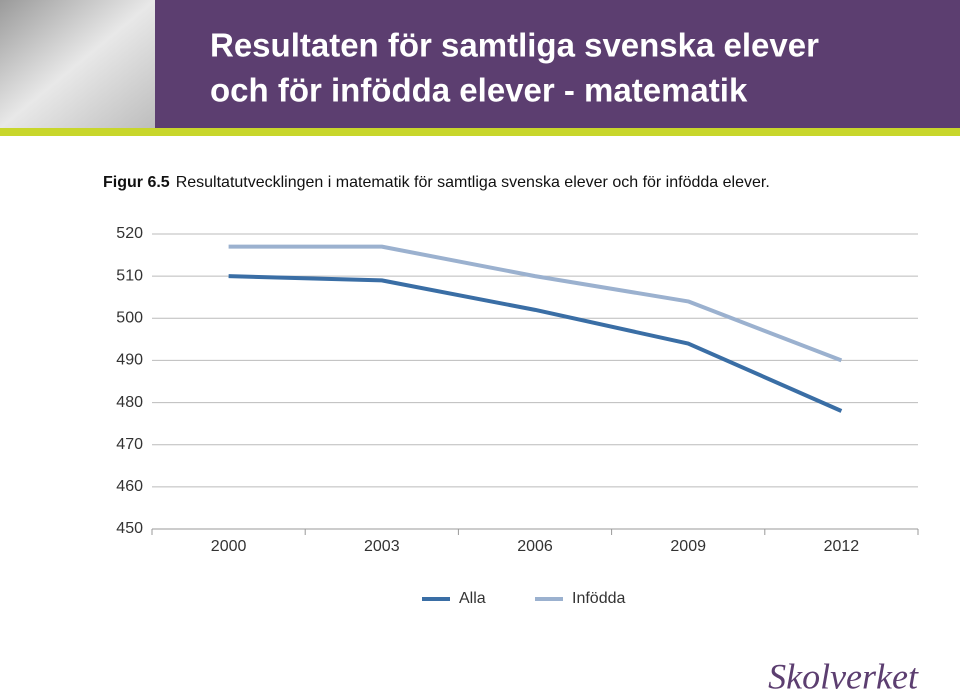 The height and width of the screenshot is (697, 960). What do you see at coordinates (480, 132) in the screenshot?
I see `header-stripe` at bounding box center [480, 132].